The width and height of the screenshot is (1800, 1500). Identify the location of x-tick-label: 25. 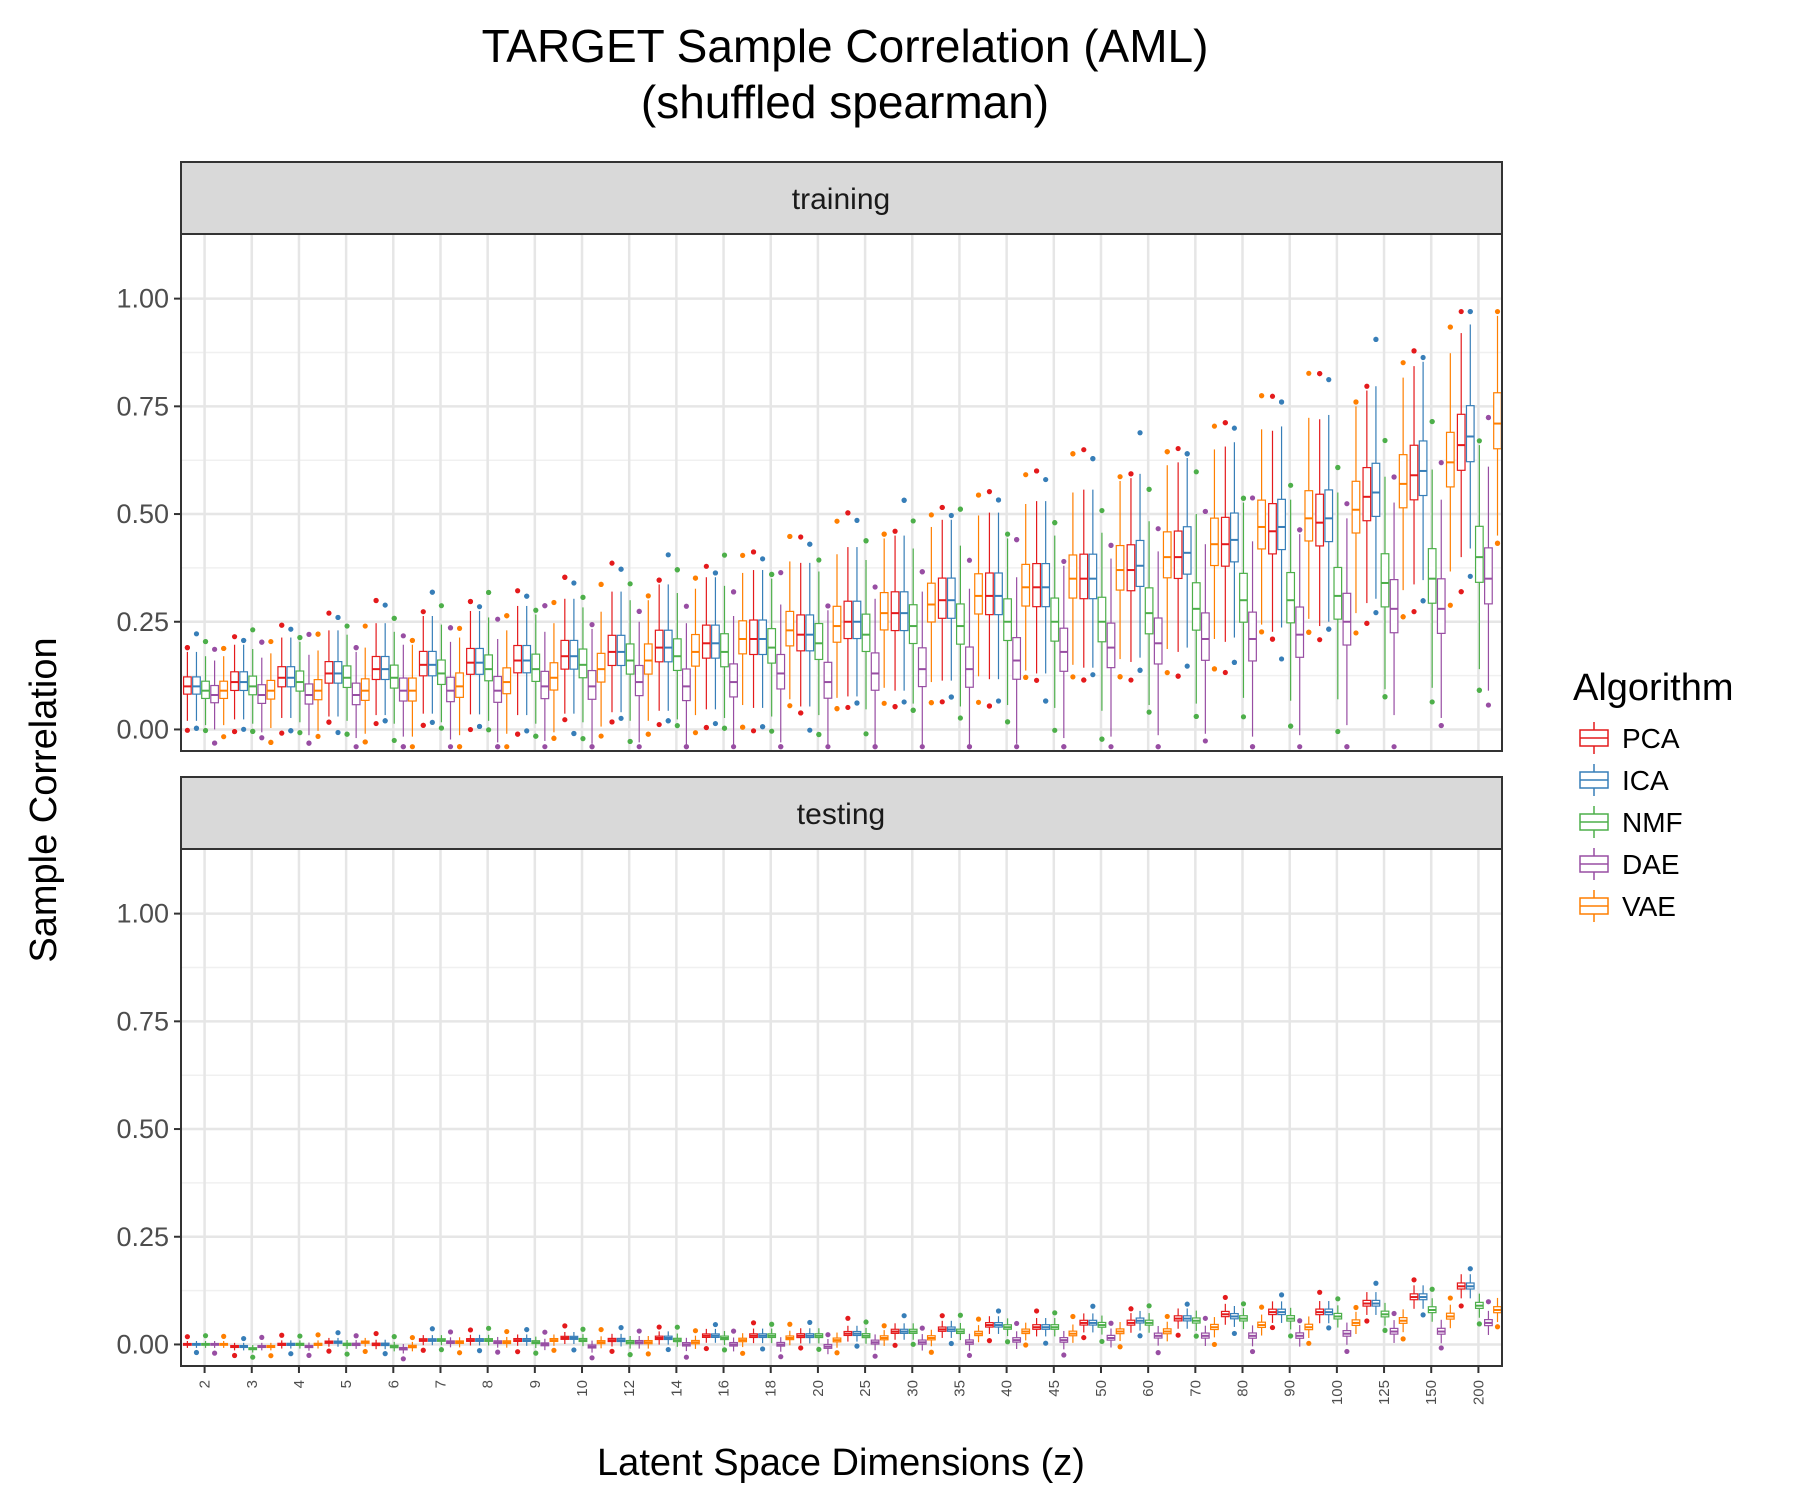
(865, 1388).